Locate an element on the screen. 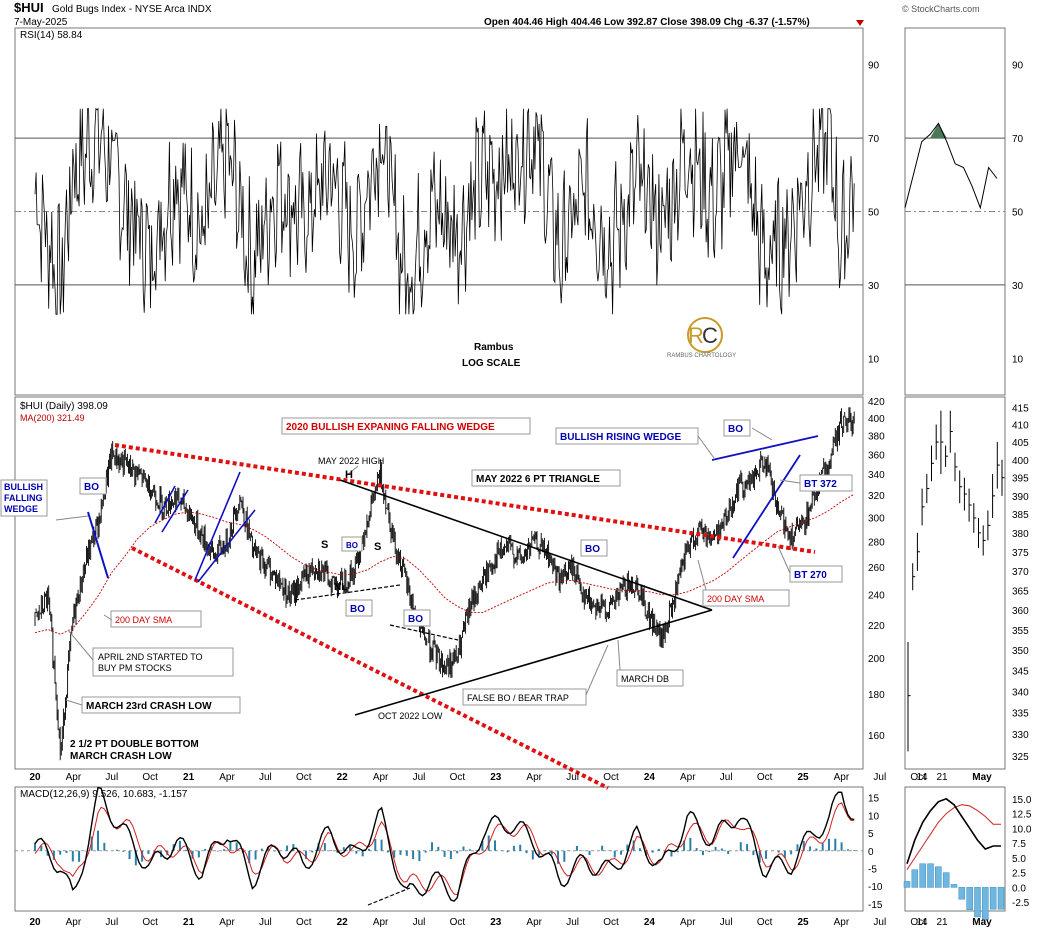 This screenshot has width=1050, height=930. bt-270-label-box is located at coordinates (816, 574).